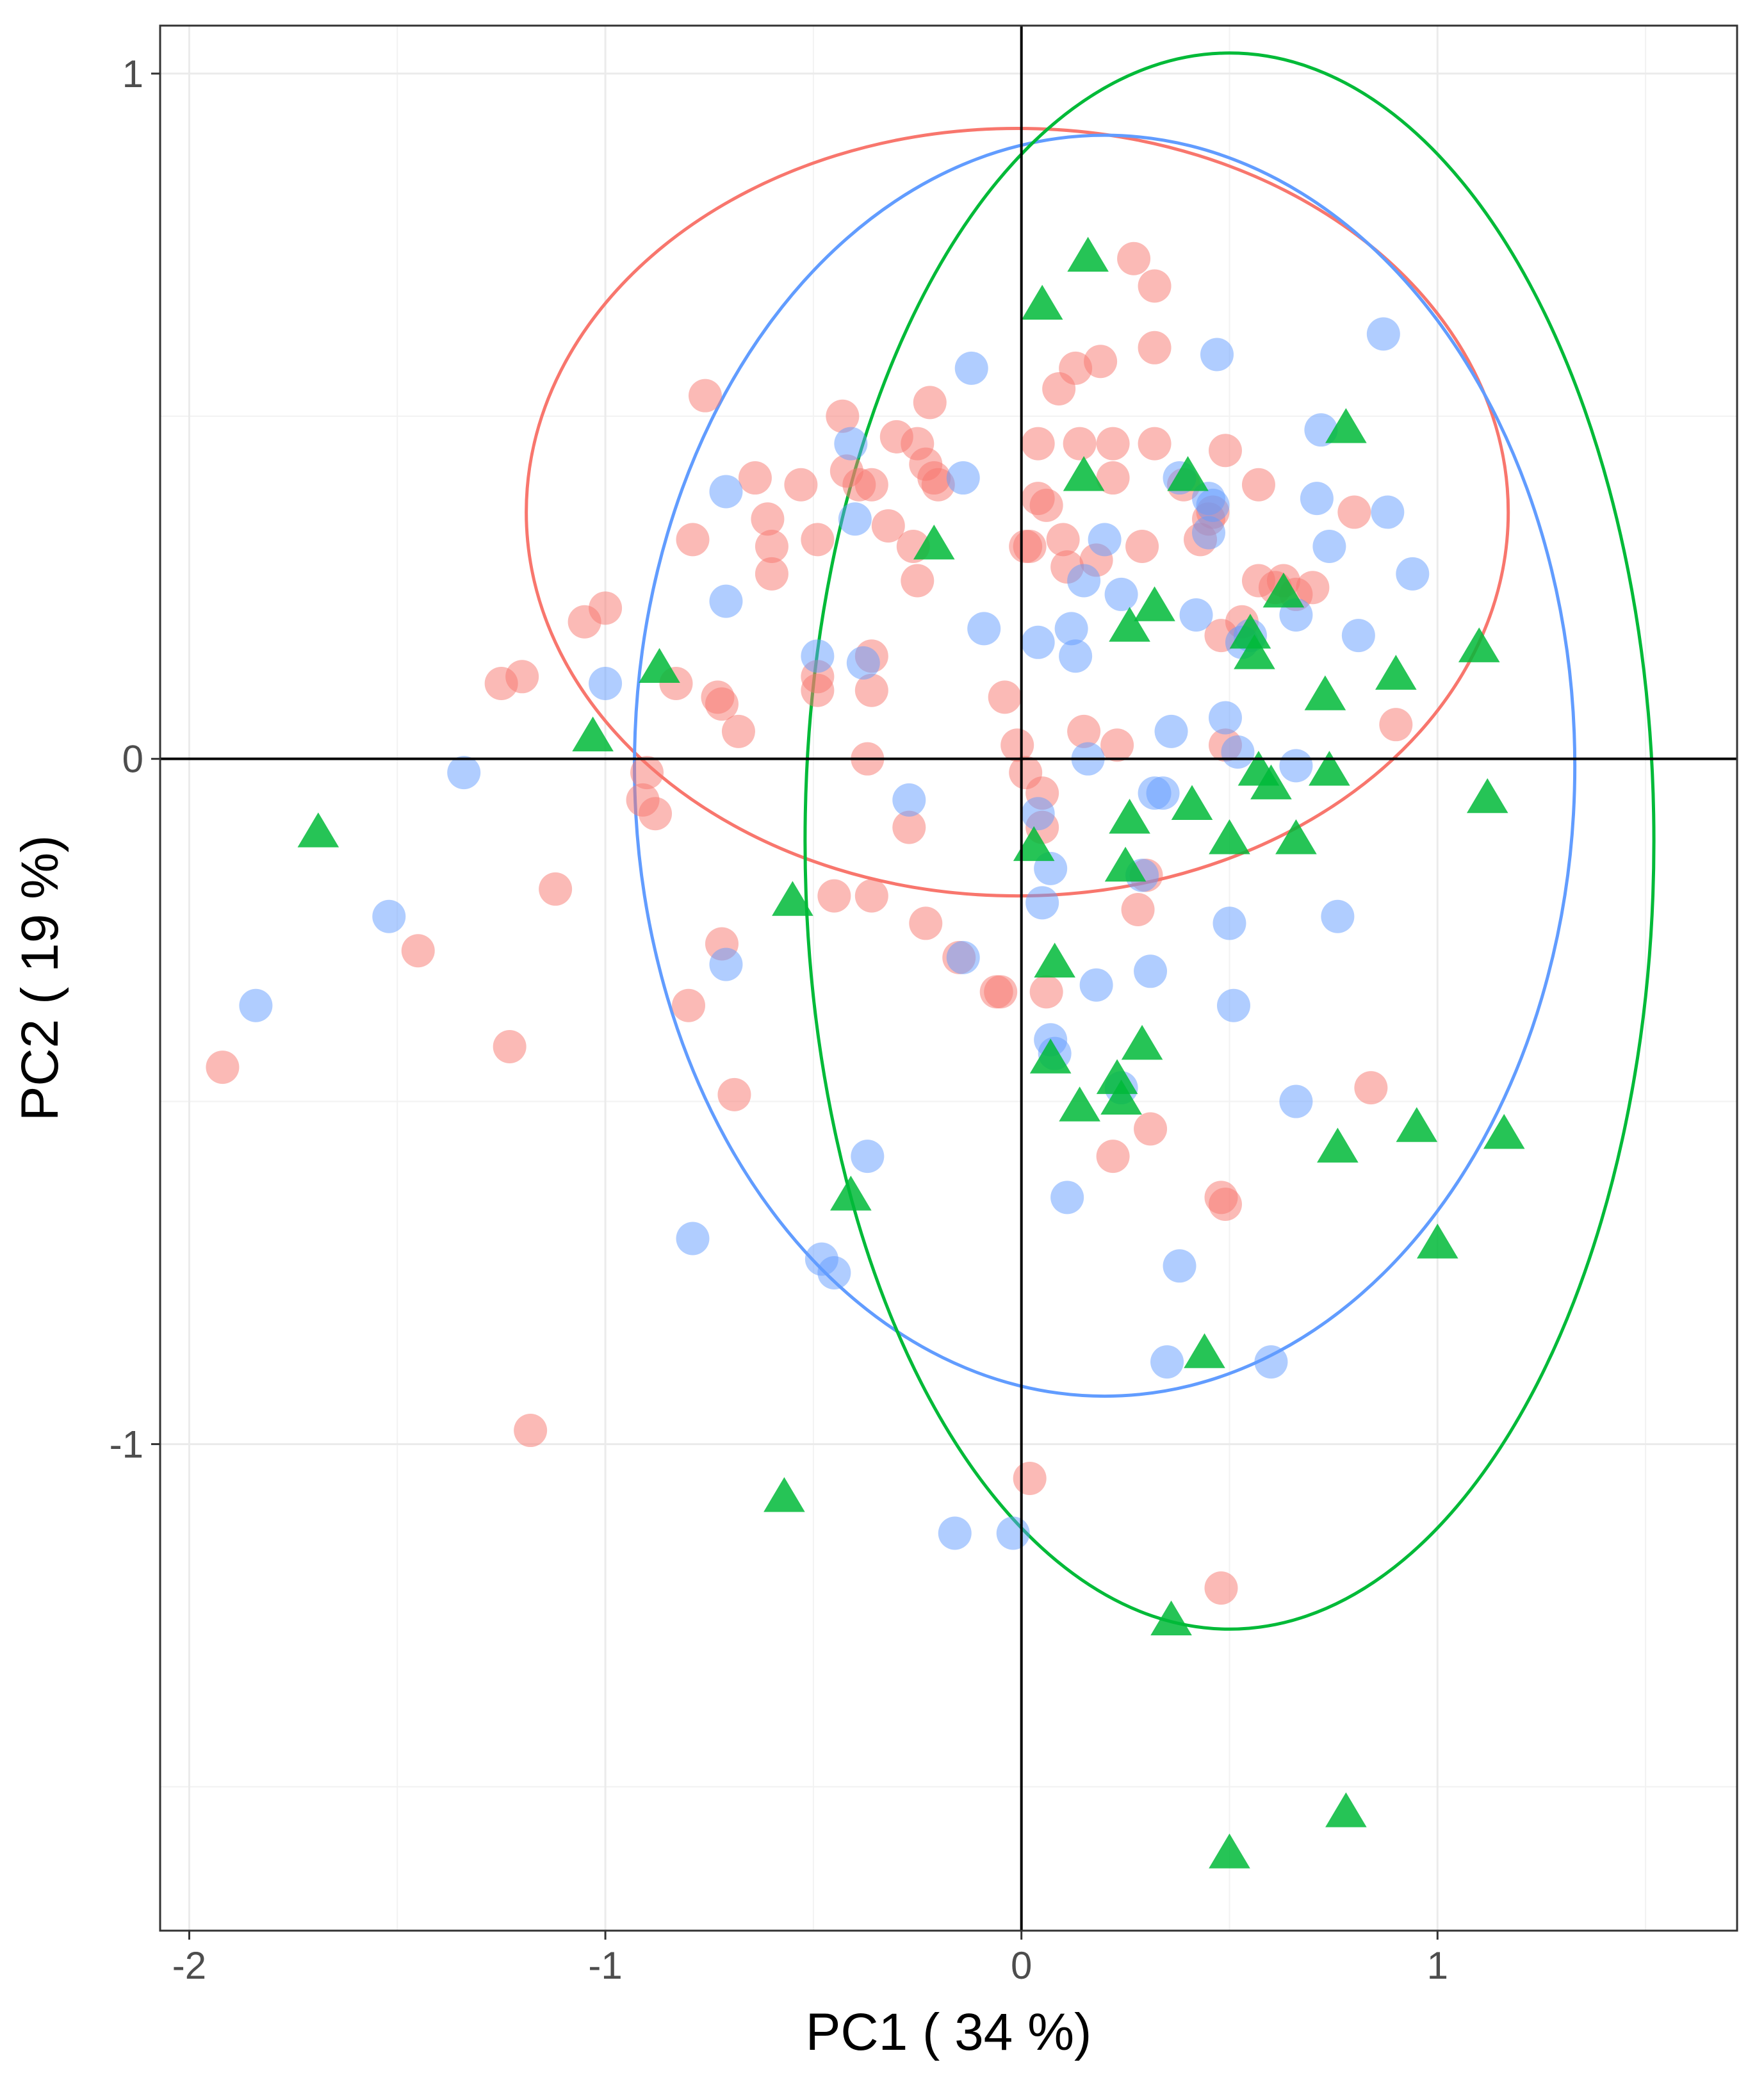 The height and width of the screenshot is (2094, 1764). What do you see at coordinates (1021, 1965) in the screenshot?
I see `x-tick-label: 0` at bounding box center [1021, 1965].